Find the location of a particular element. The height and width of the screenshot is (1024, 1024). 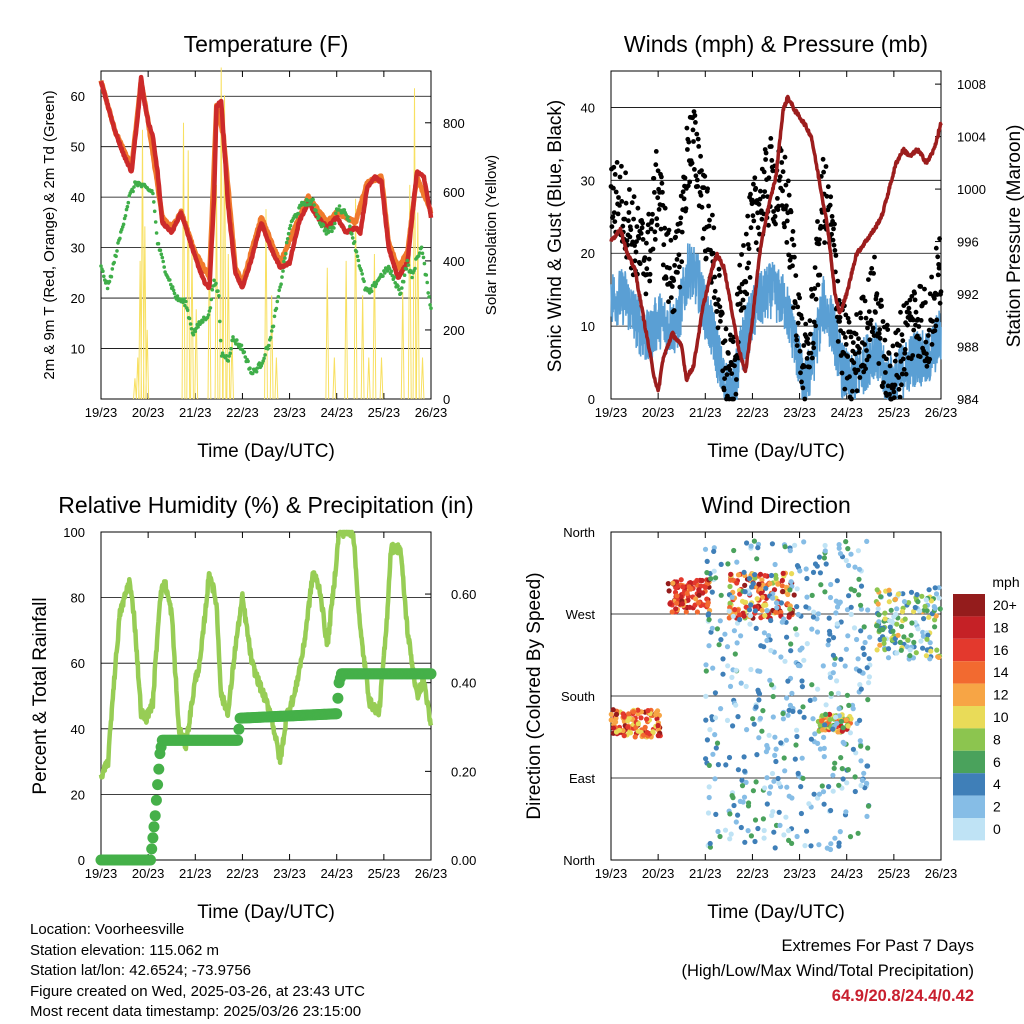

y-axis-label: Sonic Wind & Gust (Blue, Black) is located at coordinates (555, 236).